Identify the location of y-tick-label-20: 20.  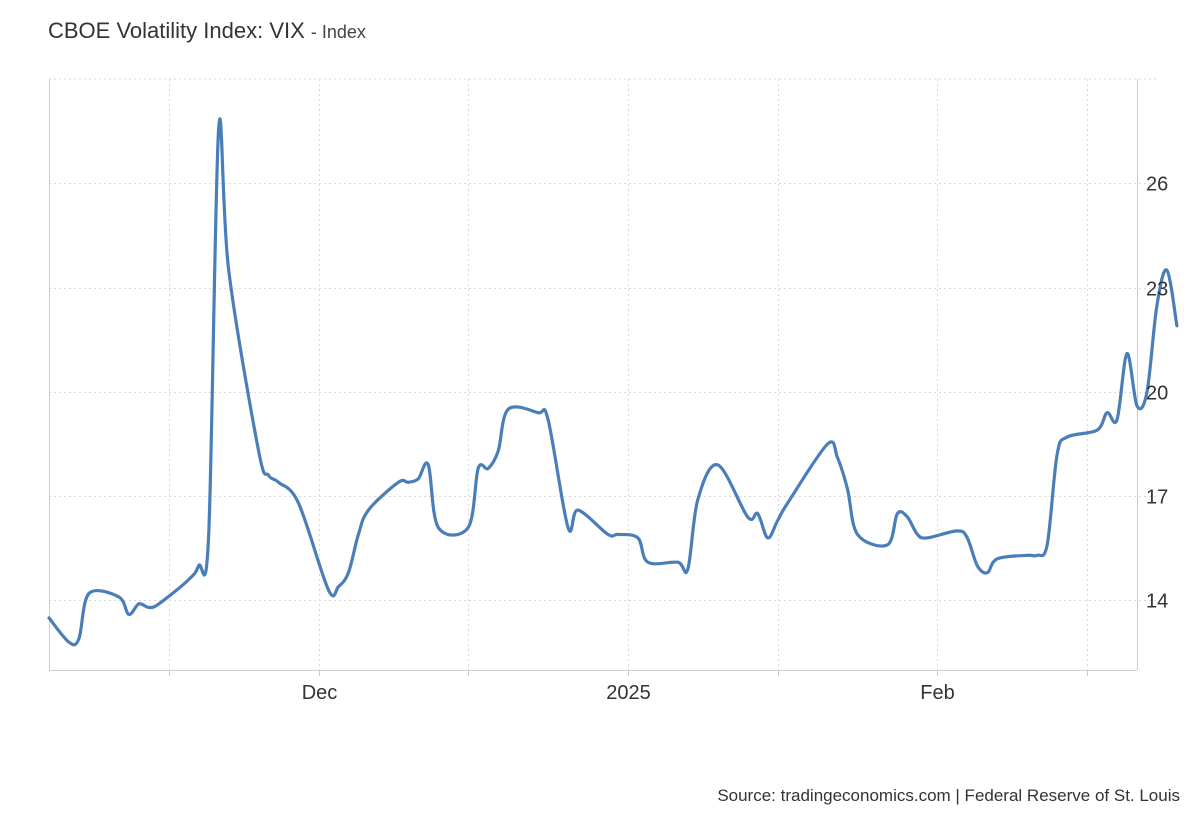
(1157, 394).